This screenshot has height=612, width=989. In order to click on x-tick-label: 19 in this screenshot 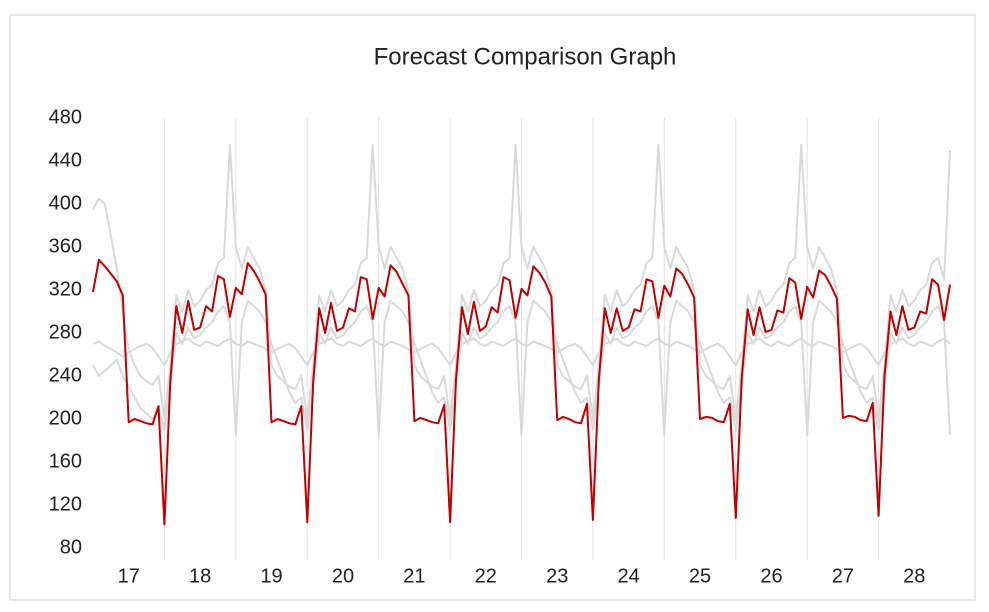, I will do `click(271, 576)`.